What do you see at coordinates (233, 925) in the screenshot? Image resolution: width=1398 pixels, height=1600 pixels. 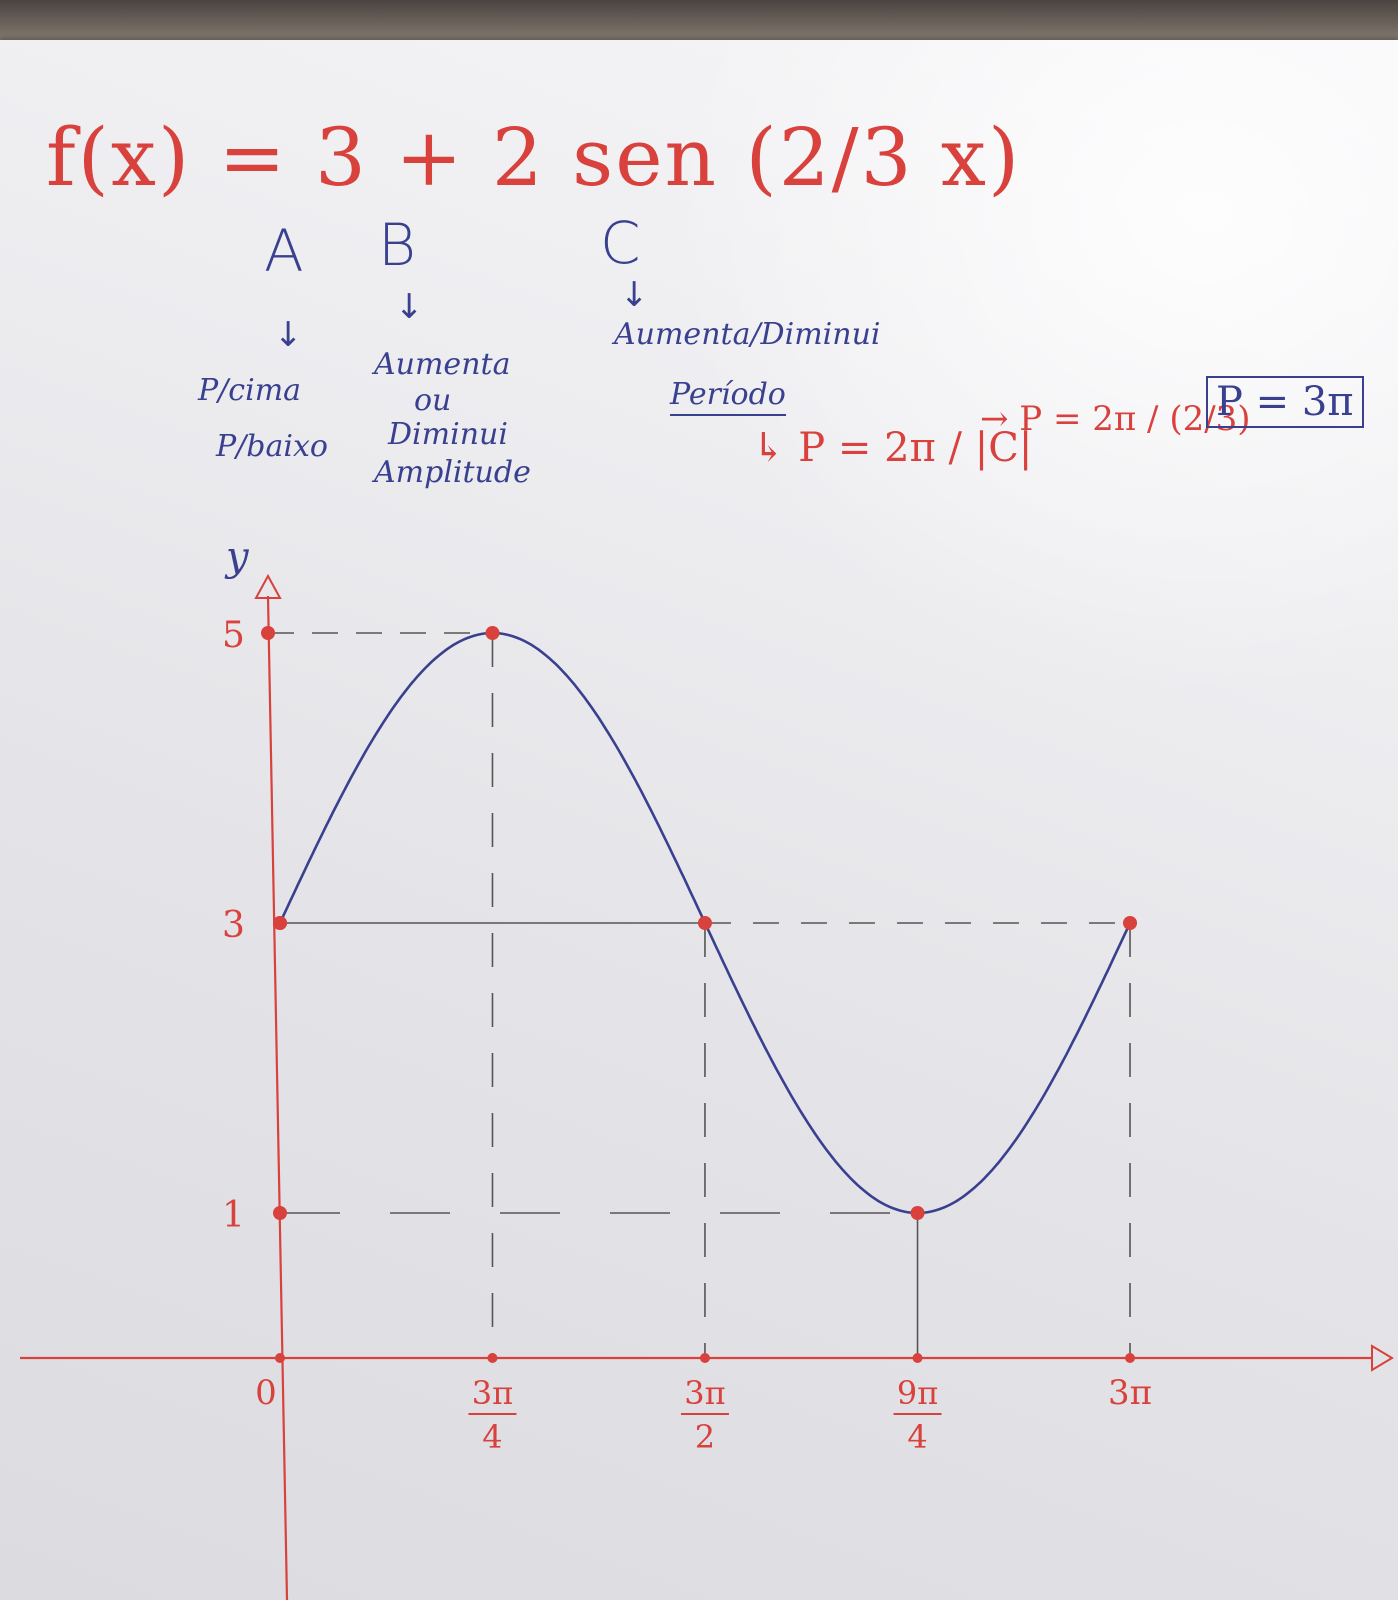 I see `y-tick-label: 3` at bounding box center [233, 925].